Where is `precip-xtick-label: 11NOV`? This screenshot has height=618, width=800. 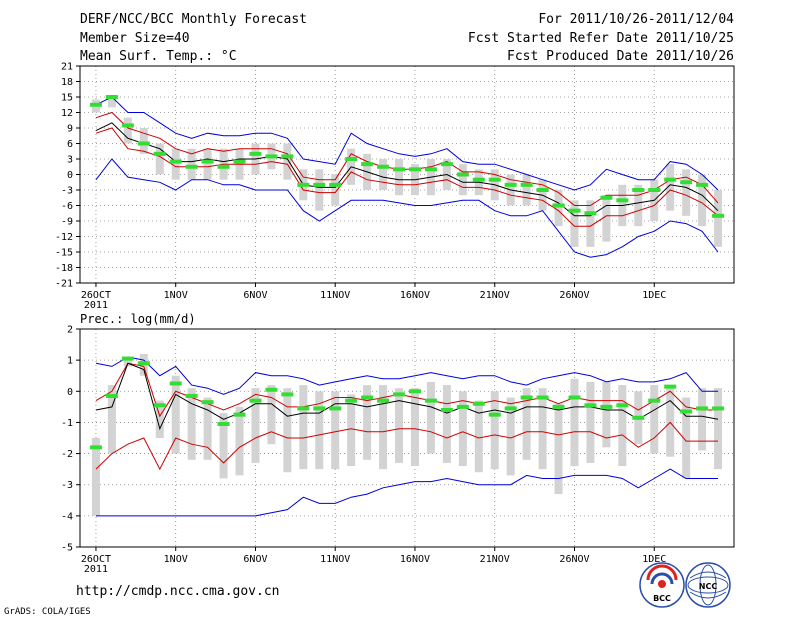 precip-xtick-label: 11NOV is located at coordinates (335, 559).